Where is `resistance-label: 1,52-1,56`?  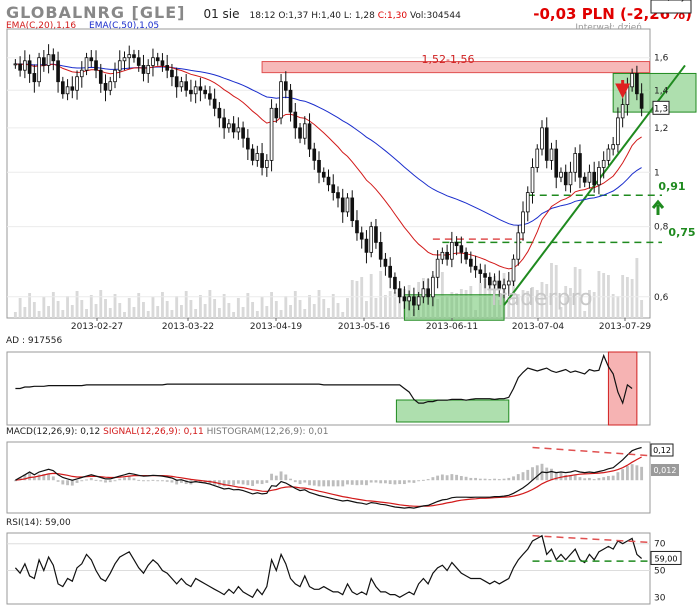 resistance-label: 1,52-1,56 is located at coordinates (448, 59).